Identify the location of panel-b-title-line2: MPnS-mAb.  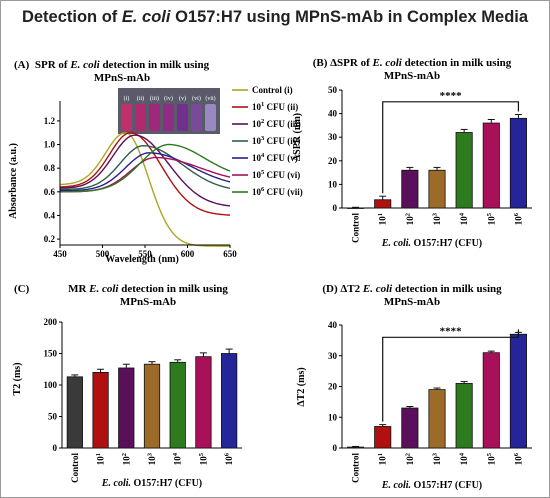
(412, 76).